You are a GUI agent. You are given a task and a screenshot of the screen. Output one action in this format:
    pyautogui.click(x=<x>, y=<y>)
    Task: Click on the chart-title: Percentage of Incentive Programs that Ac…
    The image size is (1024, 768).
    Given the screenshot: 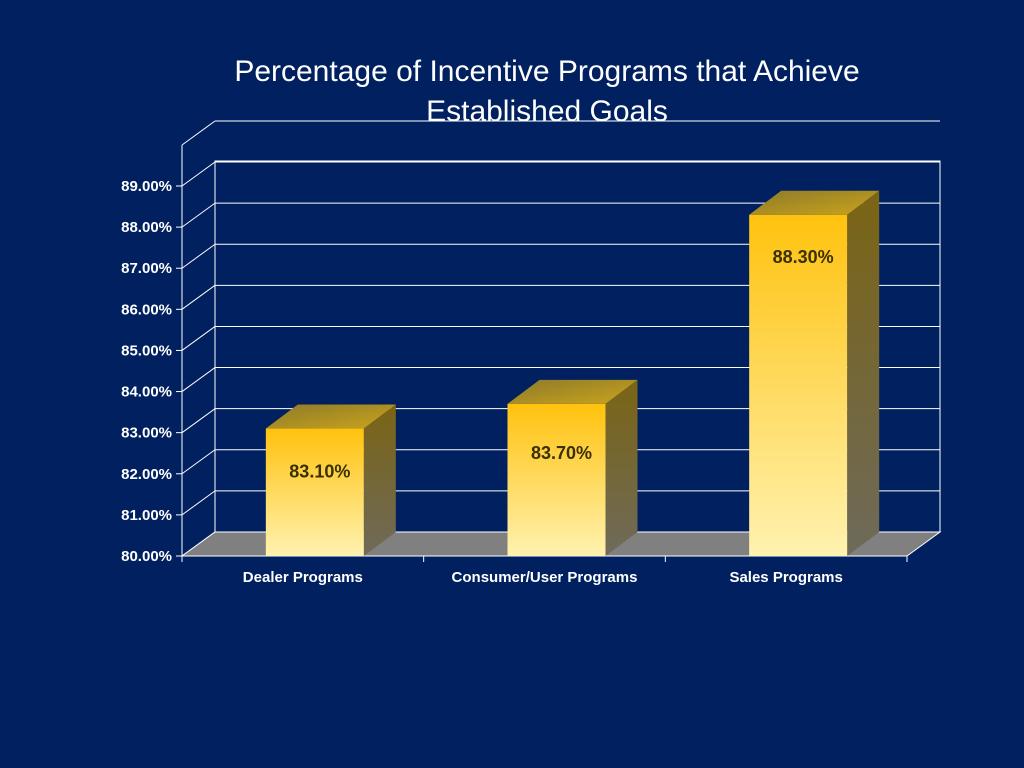 What is the action you would take?
    pyautogui.click(x=547, y=92)
    